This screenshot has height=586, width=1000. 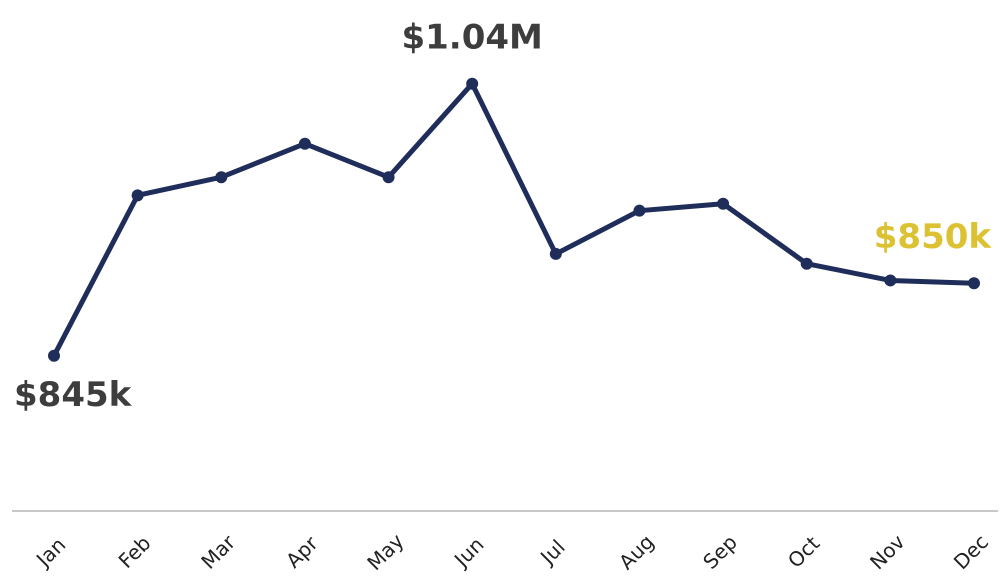 I want to click on x-tick-label-feb: Feb, so click(x=135, y=552).